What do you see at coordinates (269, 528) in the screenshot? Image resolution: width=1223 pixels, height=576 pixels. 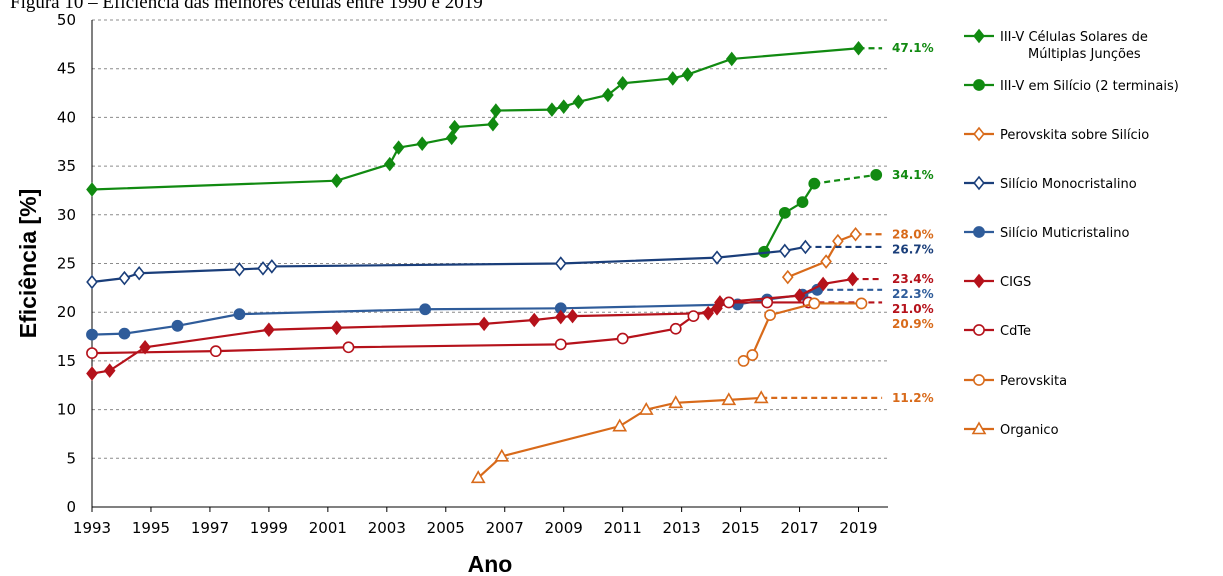 I see `x-tick-label: 1999` at bounding box center [269, 528].